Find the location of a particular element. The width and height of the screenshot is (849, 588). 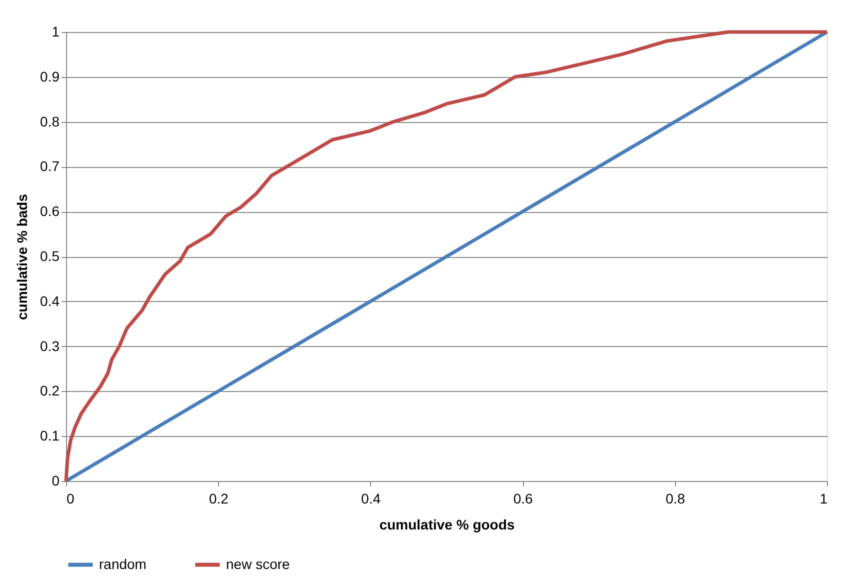

y-tick-label: 0.1 is located at coordinates (50, 436).